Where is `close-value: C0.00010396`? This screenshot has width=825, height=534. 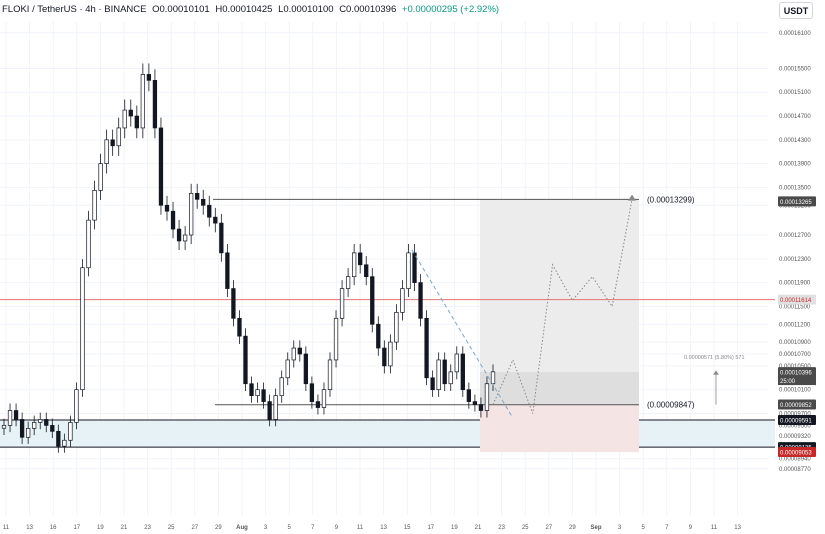
close-value: C0.00010396 is located at coordinates (368, 9).